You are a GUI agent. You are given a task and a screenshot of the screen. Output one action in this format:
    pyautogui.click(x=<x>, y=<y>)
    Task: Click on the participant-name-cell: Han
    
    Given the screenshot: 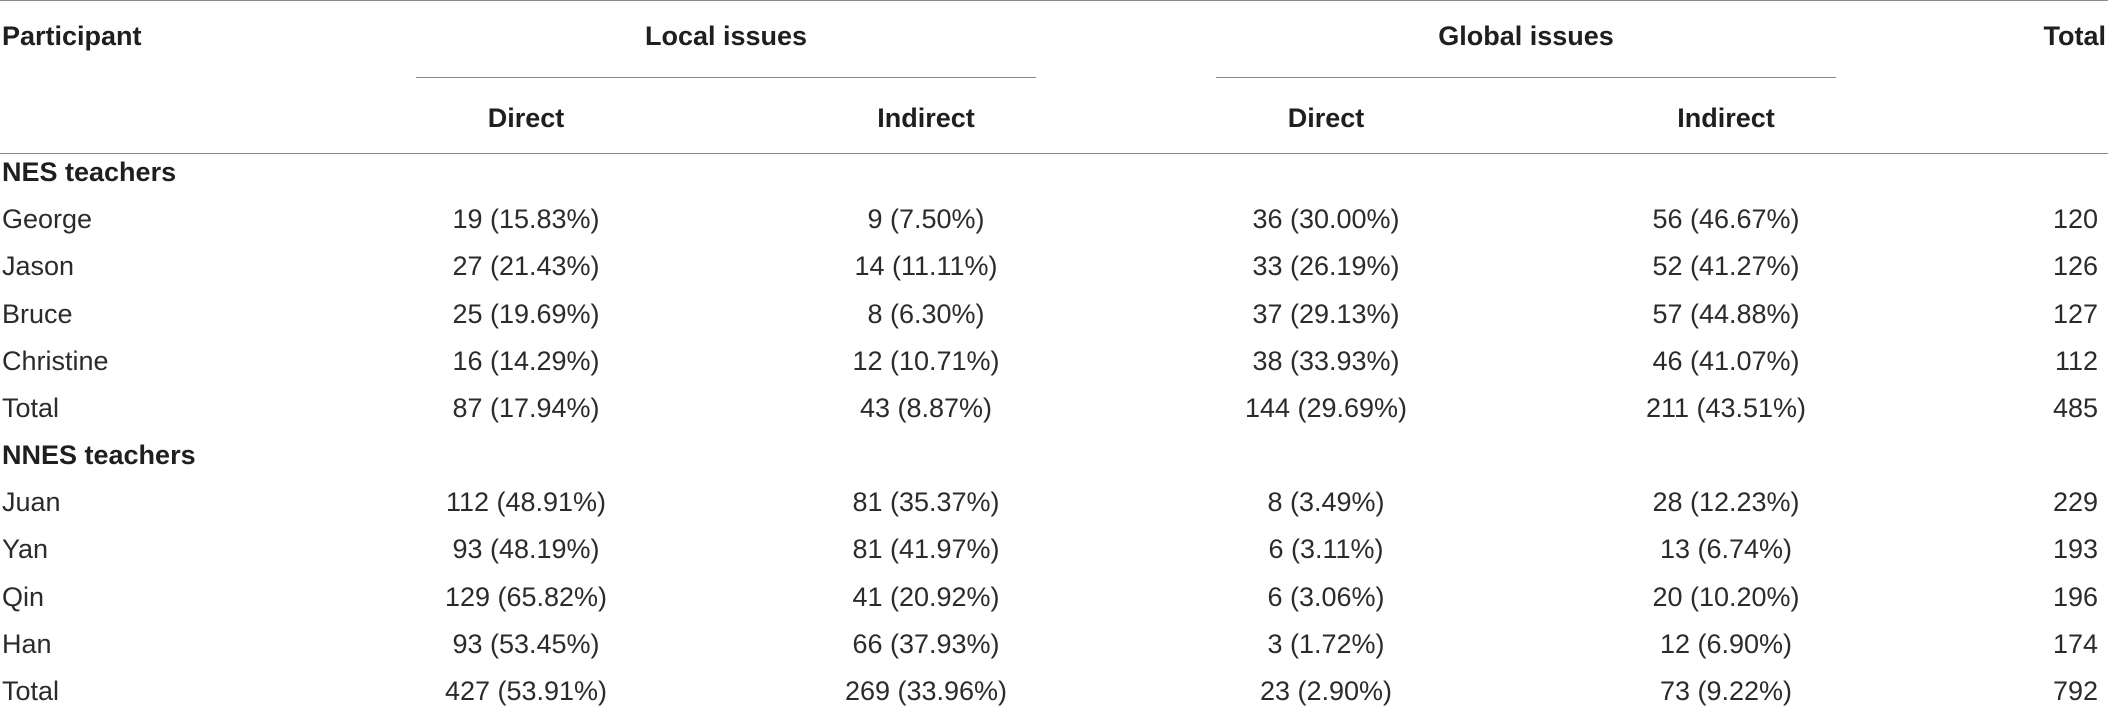 What is the action you would take?
    pyautogui.click(x=27, y=643)
    